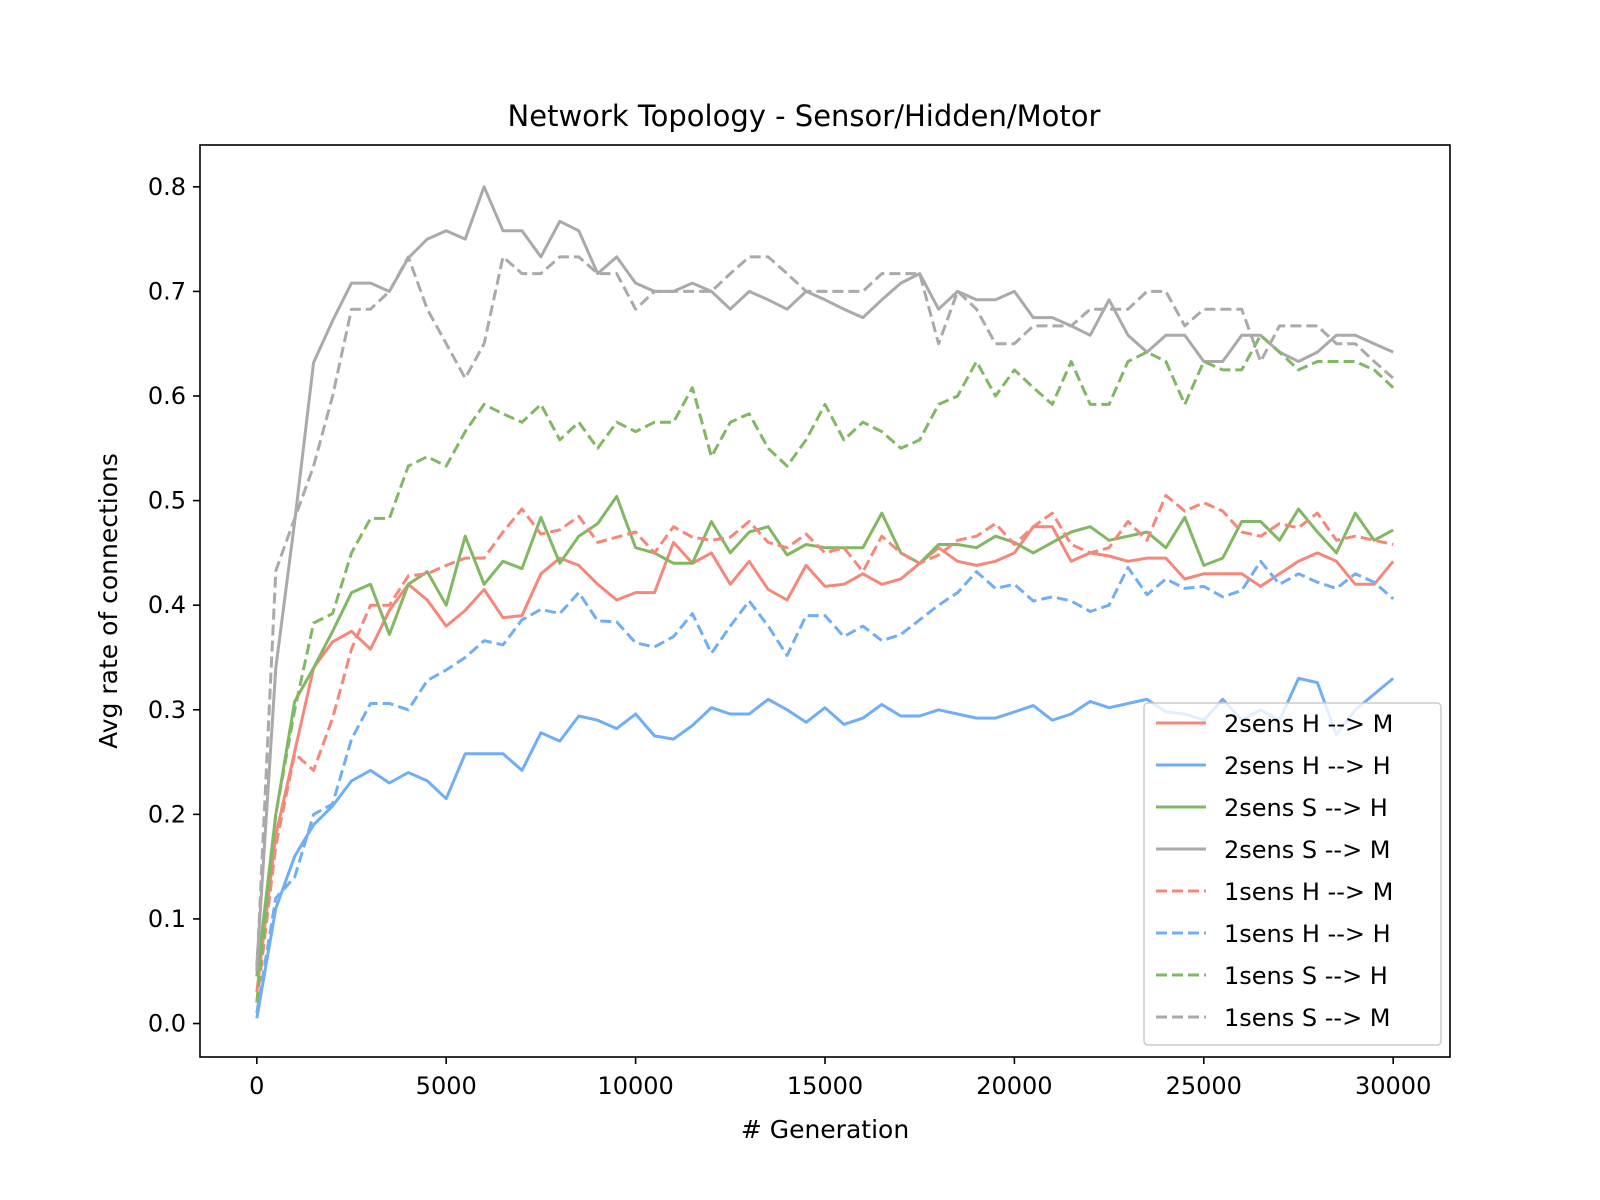 This screenshot has height=1200, width=1600. I want to click on legend-box, so click(1292, 874).